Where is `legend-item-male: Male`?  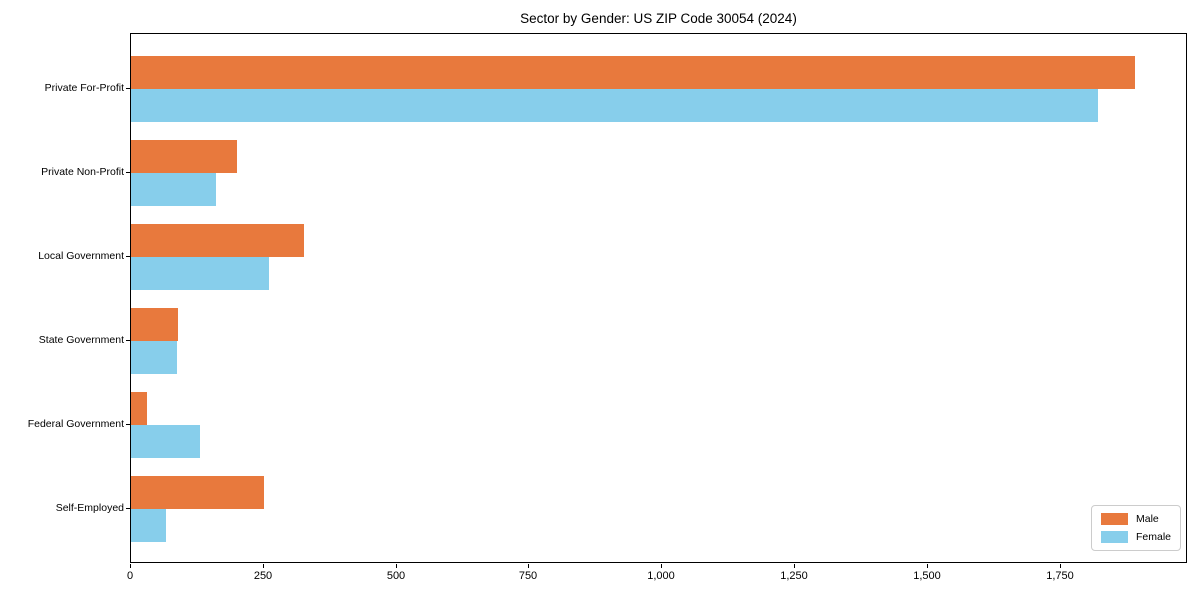 legend-item-male: Male is located at coordinates (1135, 519).